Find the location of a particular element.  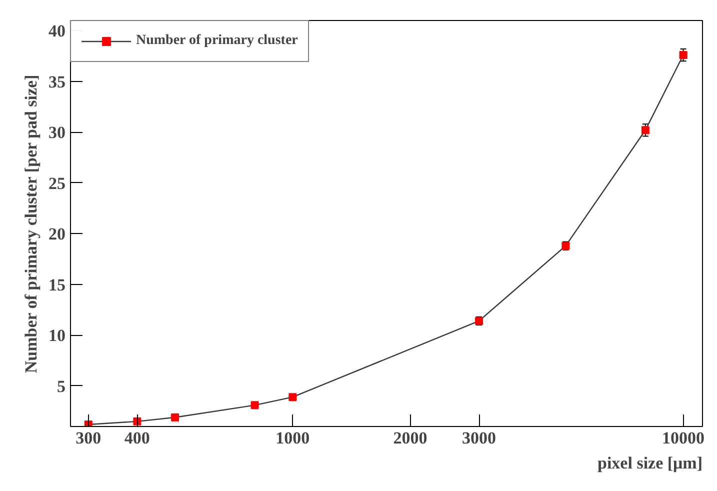

x-tick-label: 10000 is located at coordinates (683, 438).